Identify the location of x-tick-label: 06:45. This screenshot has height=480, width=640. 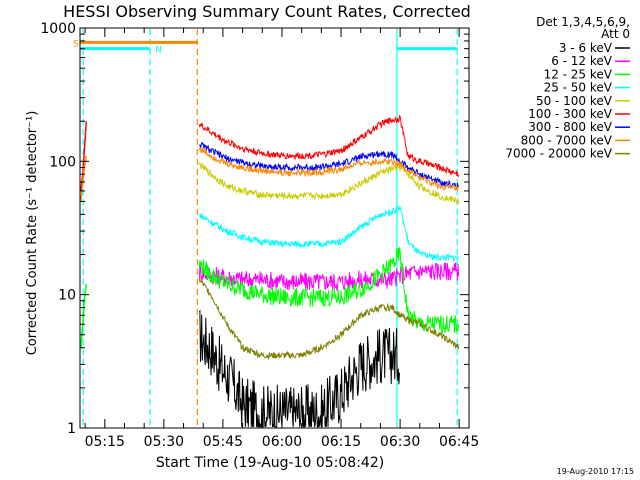
(459, 442).